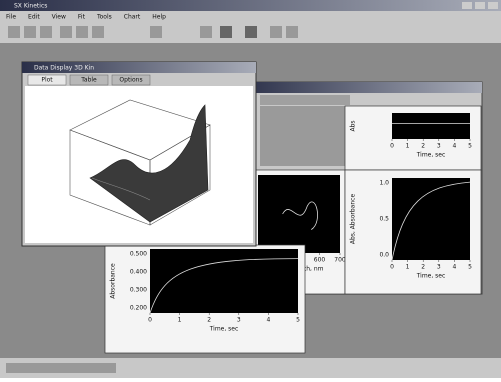 Image resolution: width=501 pixels, height=382 pixels. I want to click on y-tick-label: 1.0, so click(384, 183).